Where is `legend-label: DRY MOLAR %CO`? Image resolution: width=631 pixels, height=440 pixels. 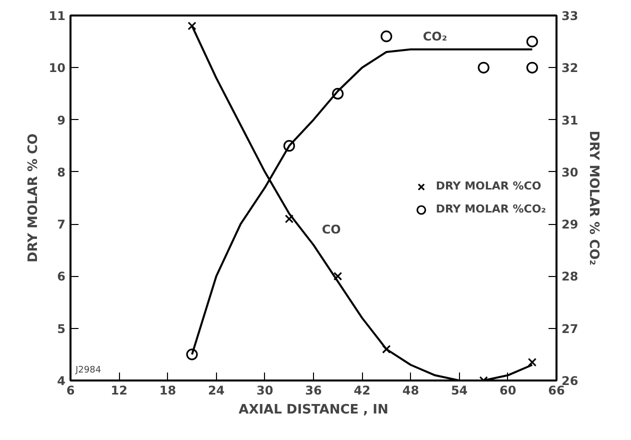 legend-label: DRY MOLAR %CO is located at coordinates (489, 186).